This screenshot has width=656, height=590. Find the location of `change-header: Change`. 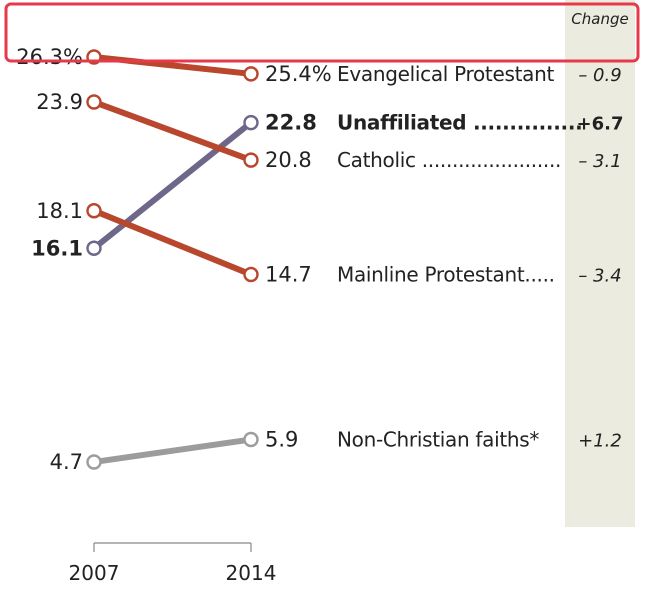

change-header: Change is located at coordinates (599, 19).